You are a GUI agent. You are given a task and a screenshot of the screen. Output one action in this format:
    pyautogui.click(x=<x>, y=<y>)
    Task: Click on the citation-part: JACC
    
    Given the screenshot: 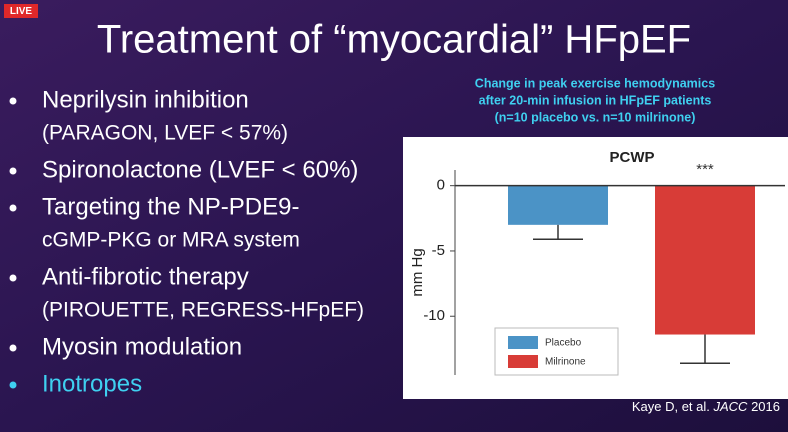 What is the action you would take?
    pyautogui.click(x=731, y=406)
    